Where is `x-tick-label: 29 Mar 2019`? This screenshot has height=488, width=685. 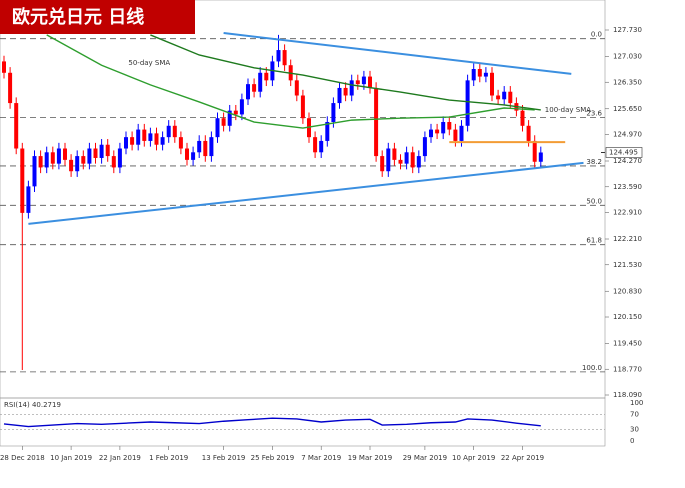
x-tick-label: 29 Mar 2019 is located at coordinates (425, 458).